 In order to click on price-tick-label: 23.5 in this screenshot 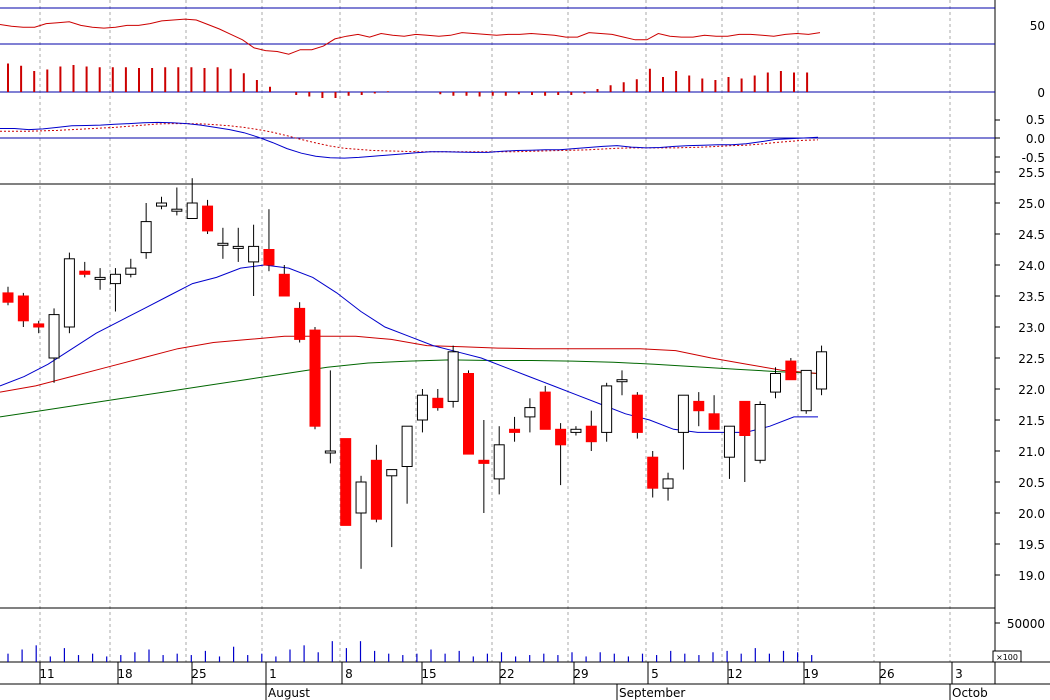, I will do `click(1031, 297)`.